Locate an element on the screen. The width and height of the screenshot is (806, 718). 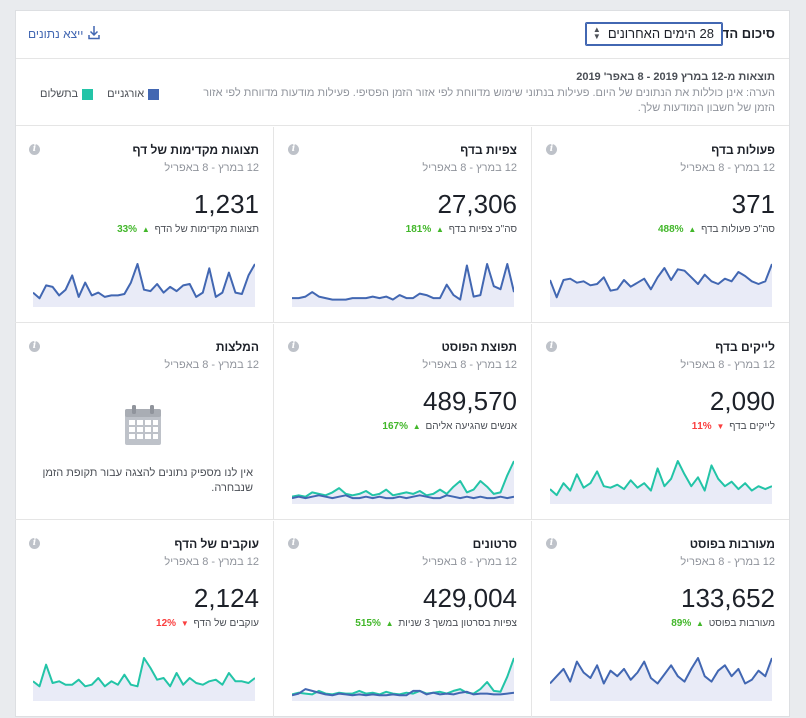
card-change-label: צפיות בסרטון במשך 3 שניות is located at coordinates (457, 623).